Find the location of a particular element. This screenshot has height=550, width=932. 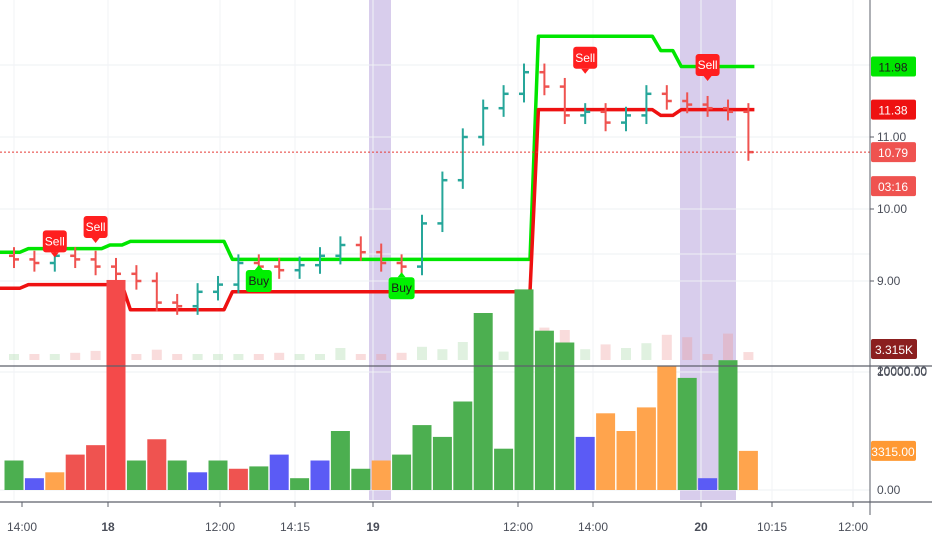

sell-signal-4: Sell is located at coordinates (585, 60).